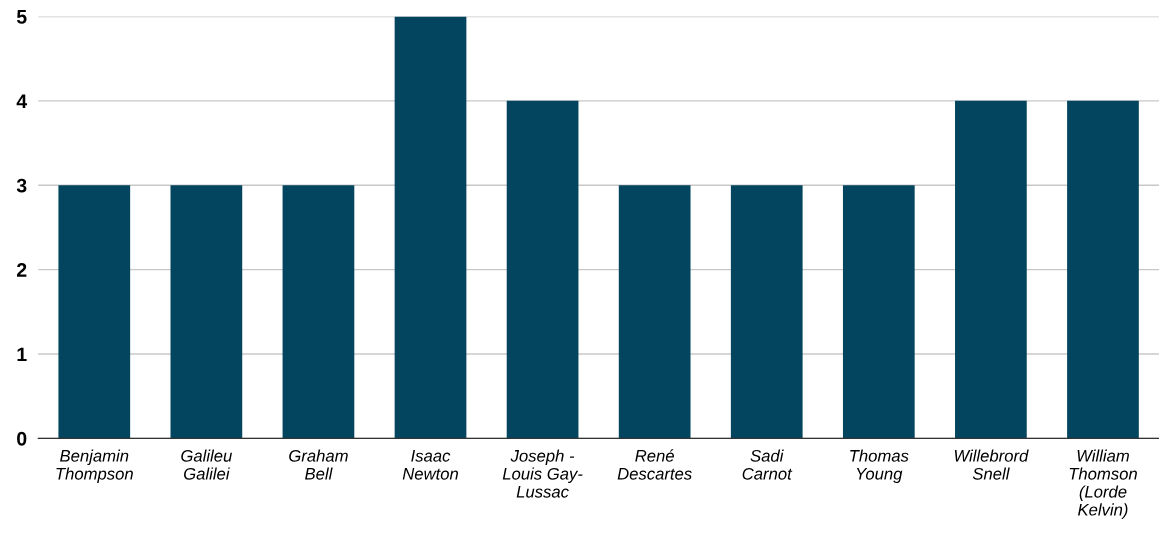 The width and height of the screenshot is (1159, 548). What do you see at coordinates (206, 464) in the screenshot?
I see `x-tick-label: Galileu Galilei` at bounding box center [206, 464].